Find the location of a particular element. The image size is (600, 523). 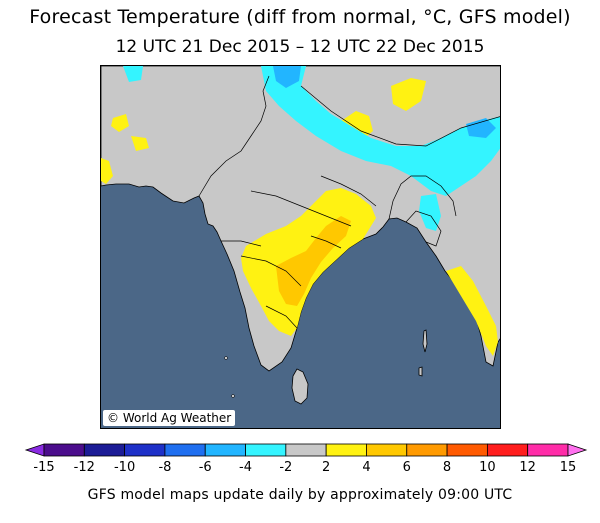

credit-text: World Ag Weather is located at coordinates (177, 418).